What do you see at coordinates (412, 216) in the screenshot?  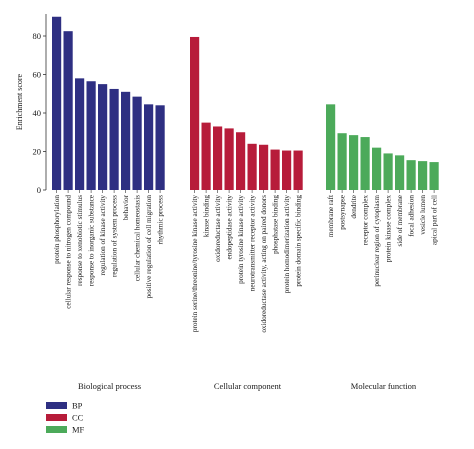 I see `x-tick-label: focal adhesion` at bounding box center [412, 216].